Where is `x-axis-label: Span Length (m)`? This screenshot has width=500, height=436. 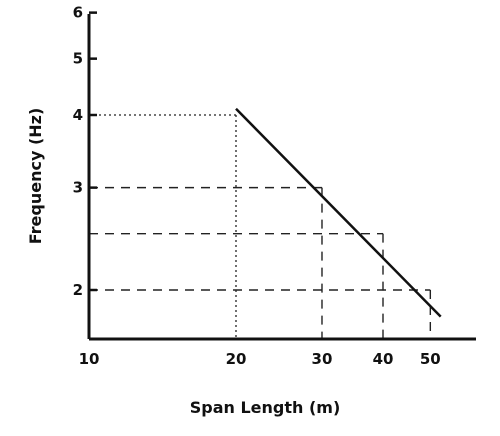
x-axis-label: Span Length (m) is located at coordinates (265, 407).